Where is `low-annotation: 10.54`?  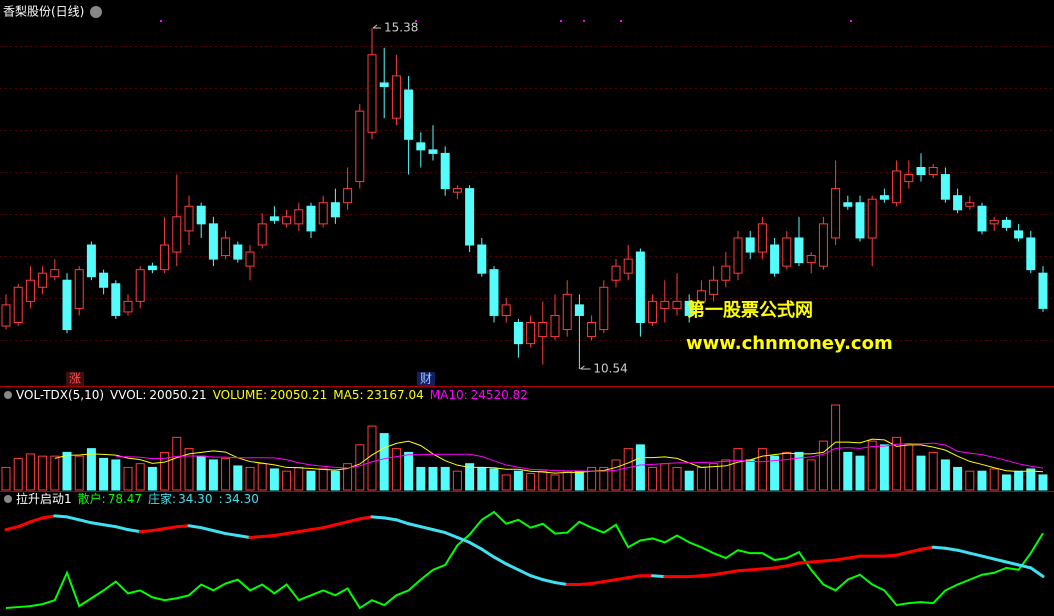
low-annotation: 10.54 is located at coordinates (610, 369).